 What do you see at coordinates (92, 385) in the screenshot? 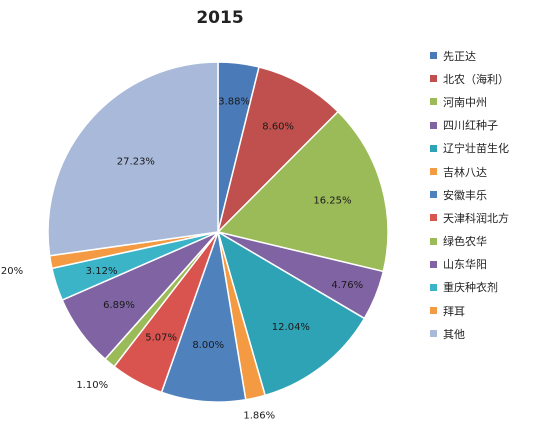
I see `slice-data-label: 1.10%` at bounding box center [92, 385].